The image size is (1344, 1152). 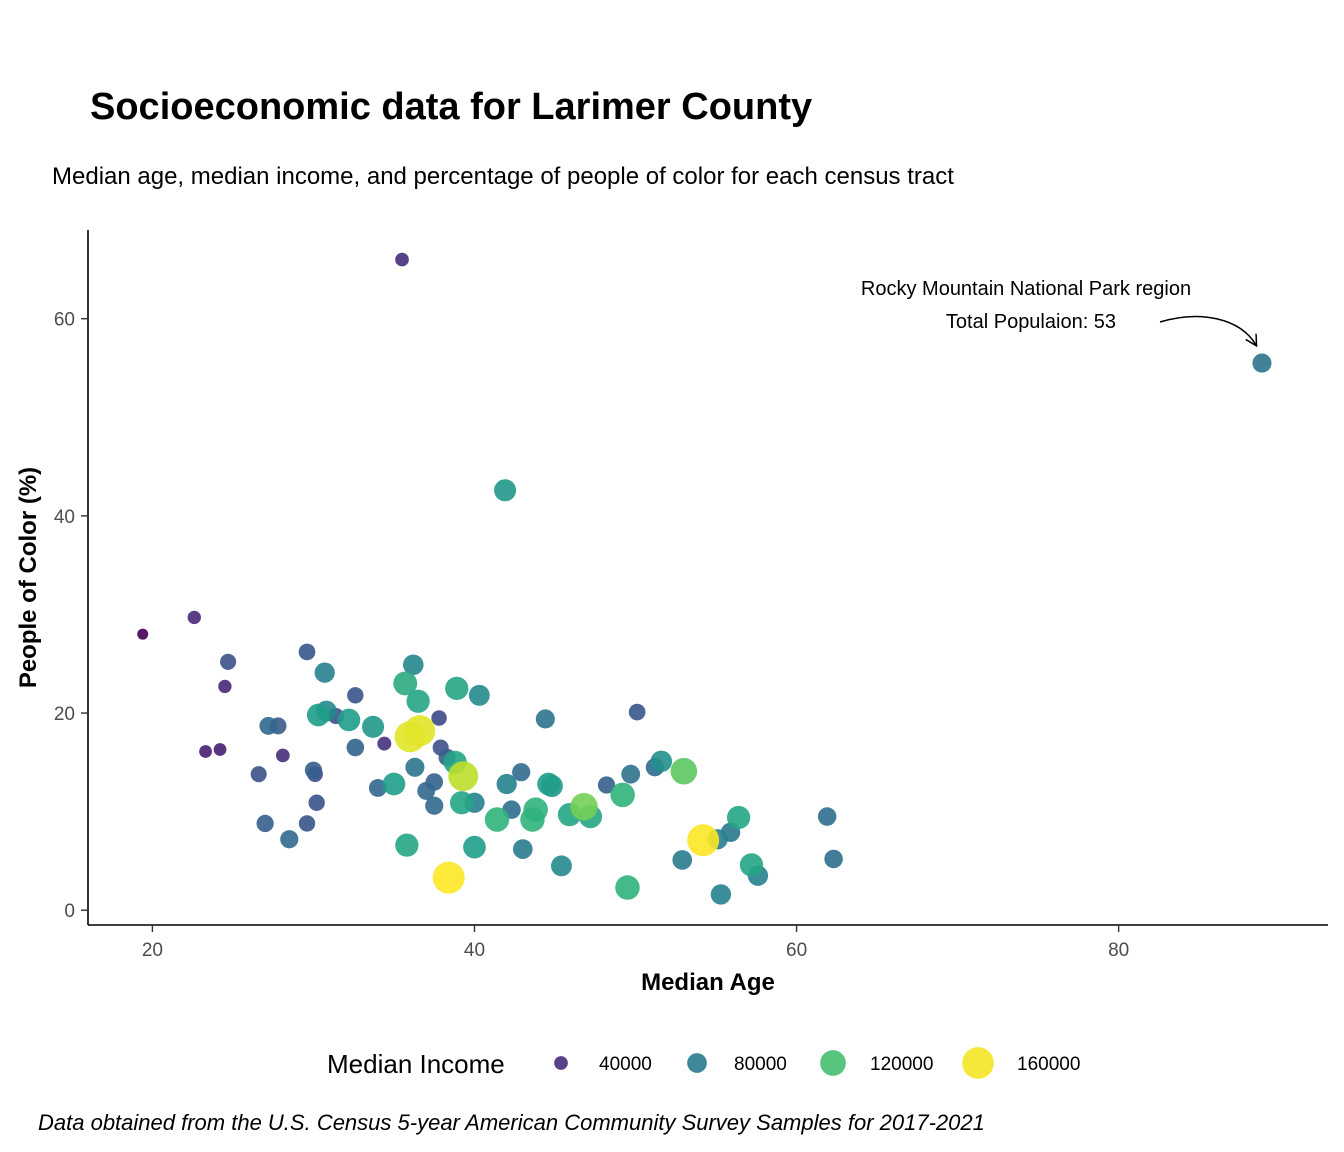 I want to click on legend-label: 40000, so click(x=625, y=1064).